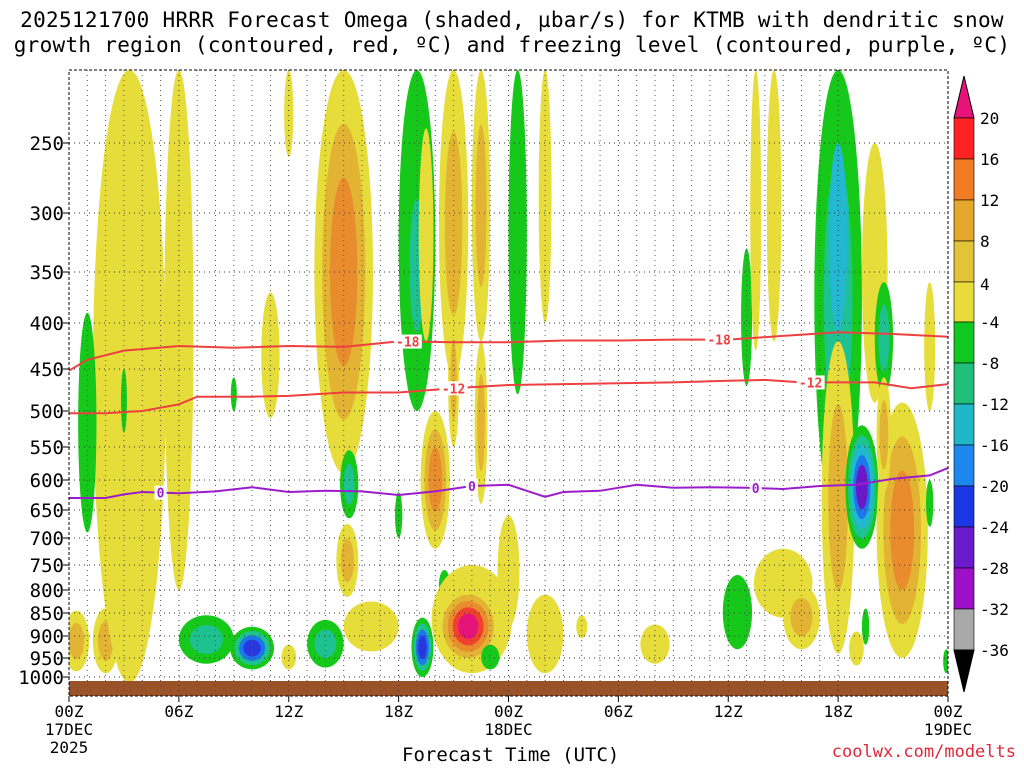 This screenshot has height=768, width=1024. I want to click on omega-cell-0-gold, so click(77, 641).